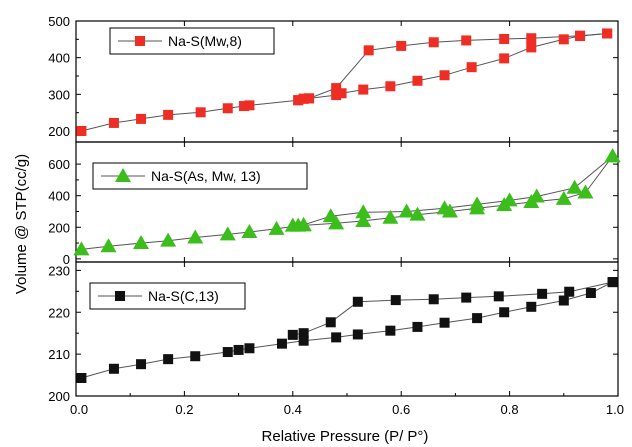 Image resolution: width=632 pixels, height=447 pixels. Describe the element at coordinates (59, 164) in the screenshot. I see `y-tick-label: 600` at that location.